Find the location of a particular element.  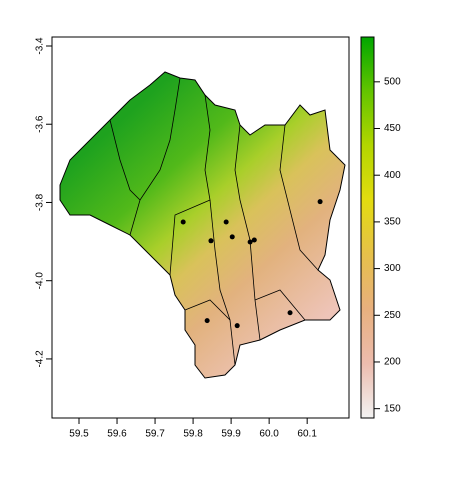

x-tick-label: 59.5 is located at coordinates (79, 434).